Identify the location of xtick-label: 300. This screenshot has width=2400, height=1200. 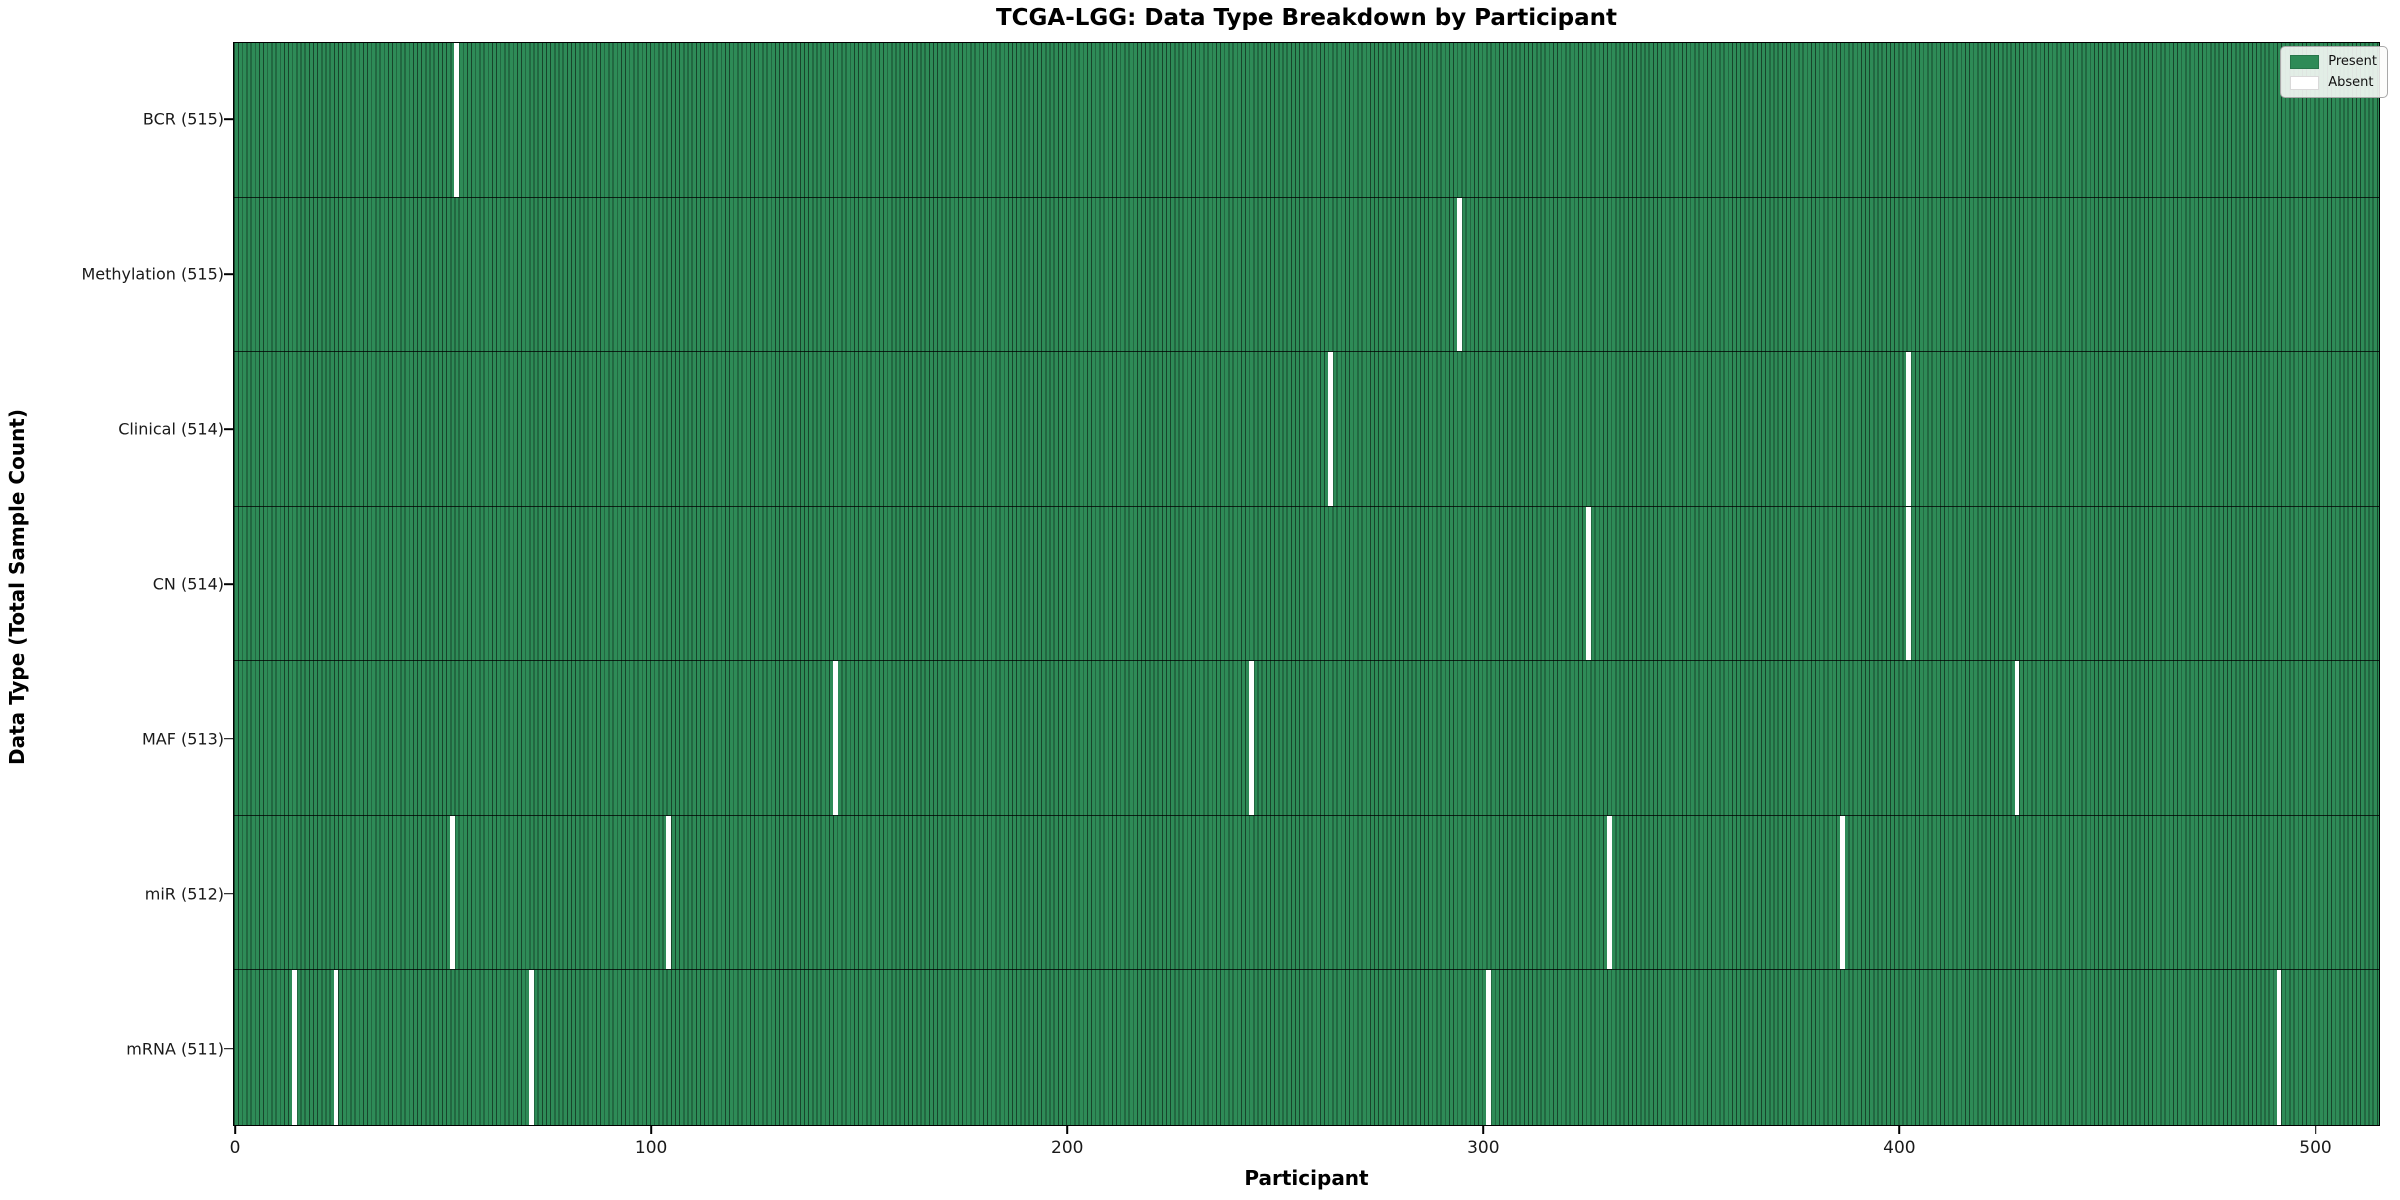
(1483, 1148).